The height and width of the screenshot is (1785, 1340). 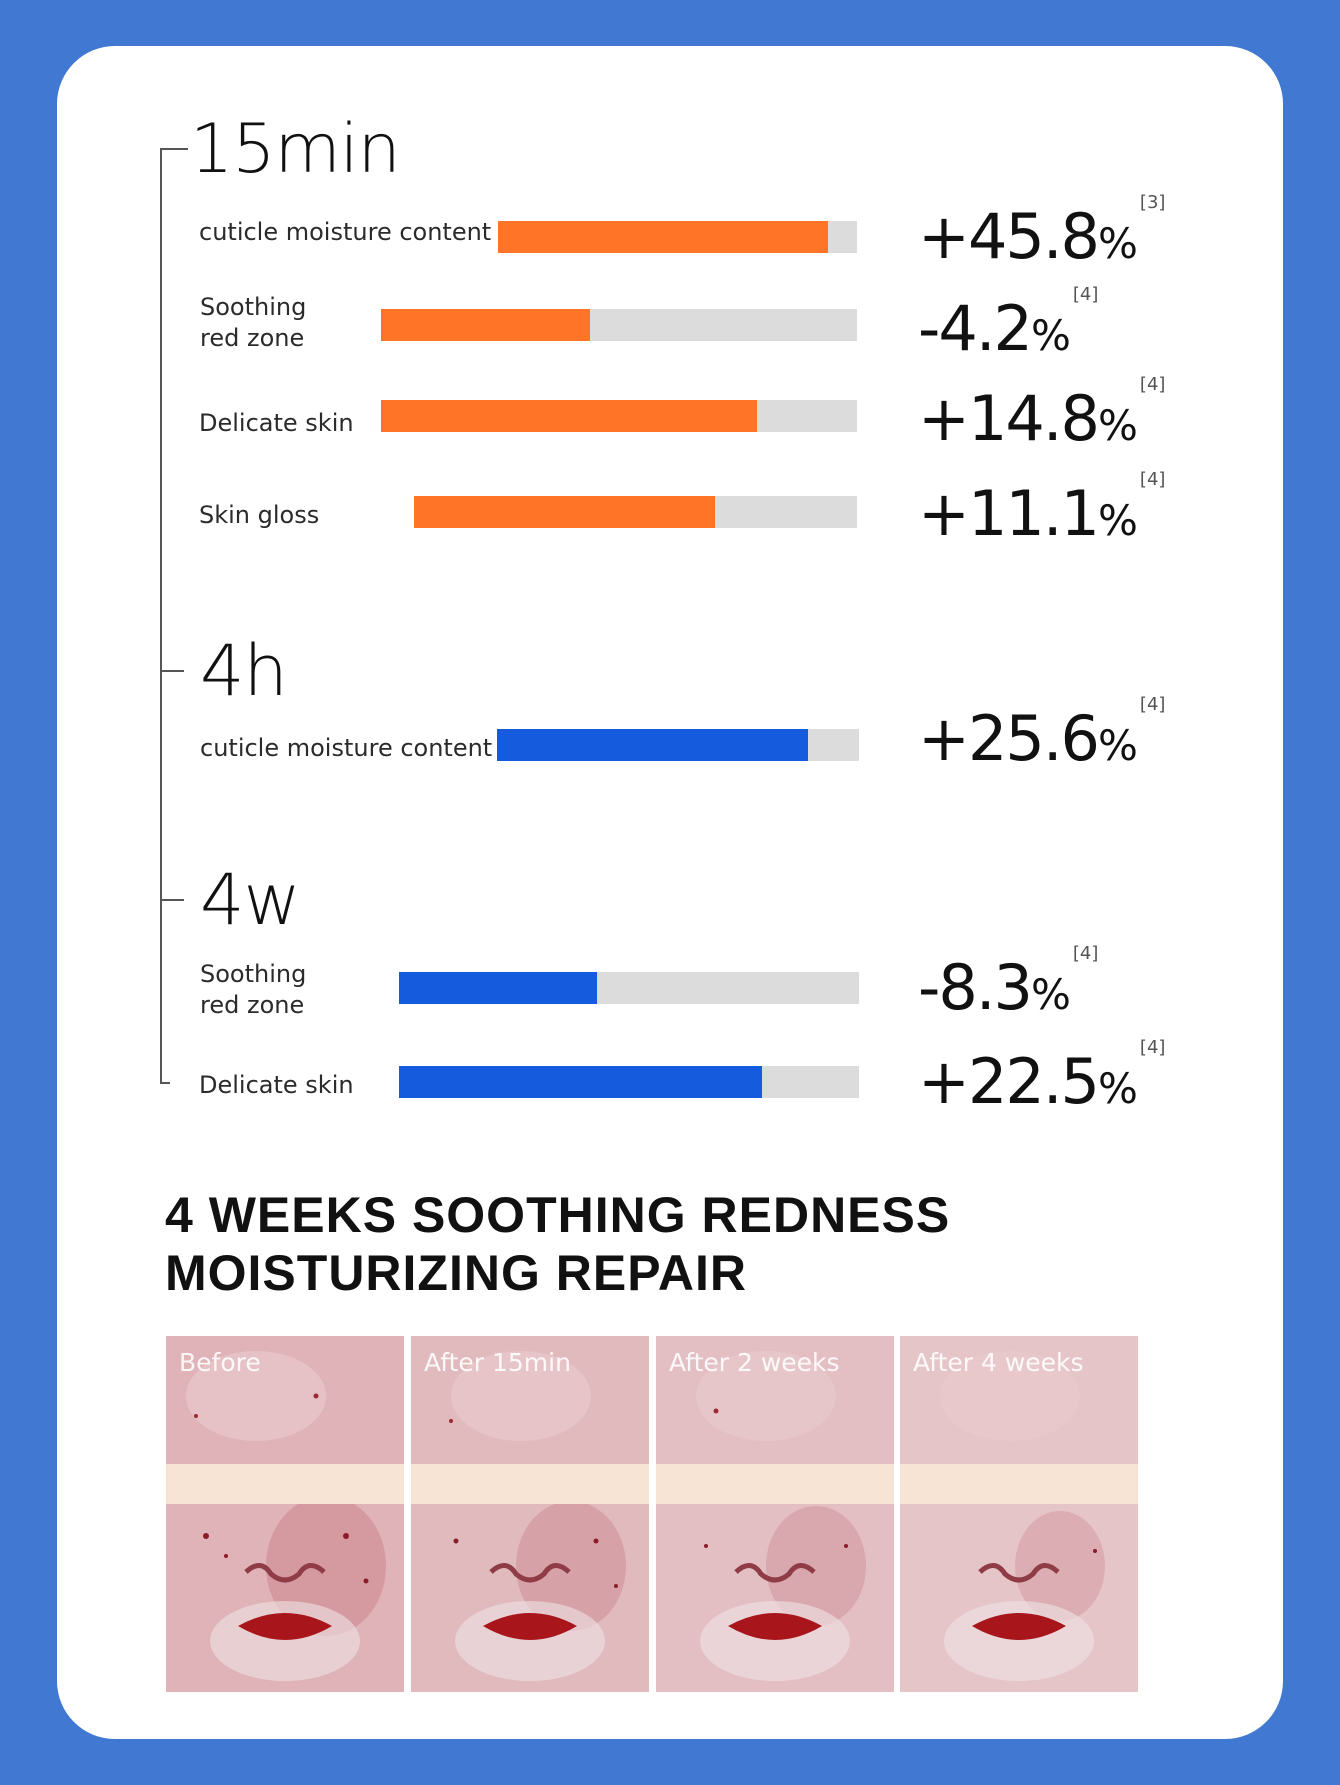 What do you see at coordinates (295, 149) in the screenshot?
I see `time-heading-15min: 15min` at bounding box center [295, 149].